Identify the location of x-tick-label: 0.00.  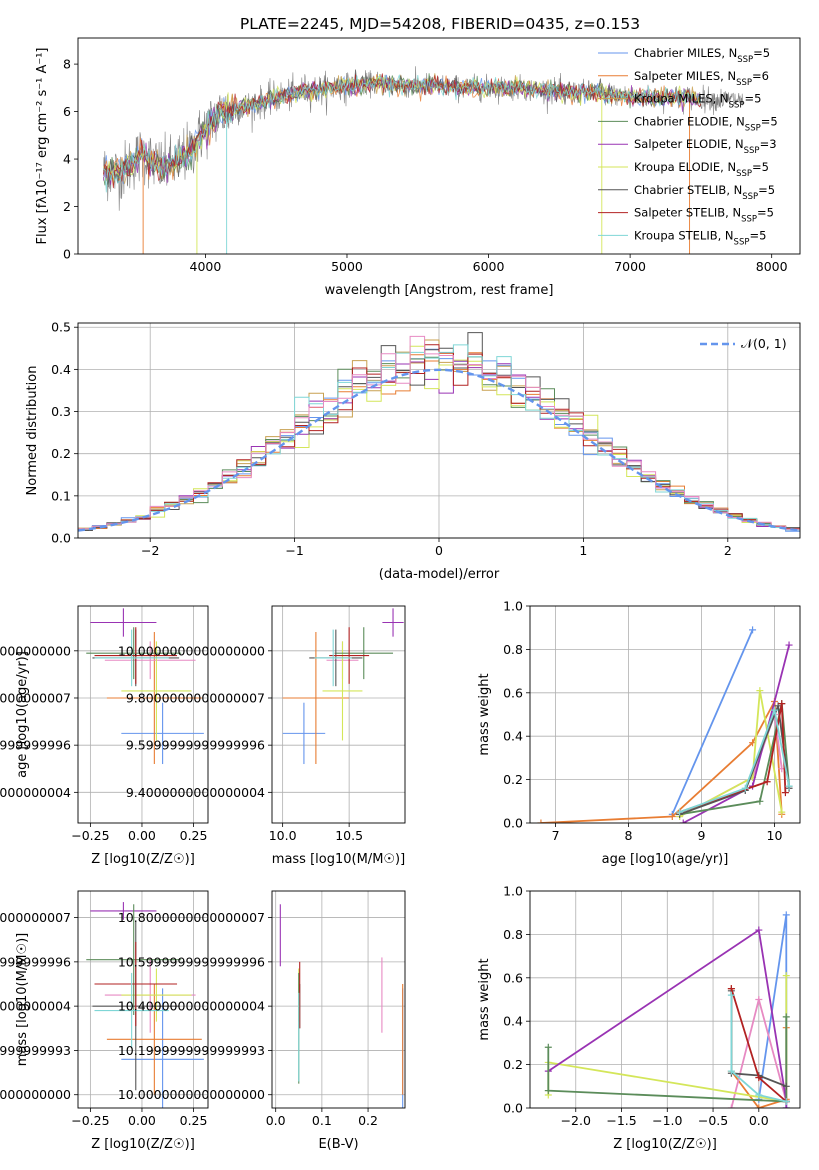
(142, 1120).